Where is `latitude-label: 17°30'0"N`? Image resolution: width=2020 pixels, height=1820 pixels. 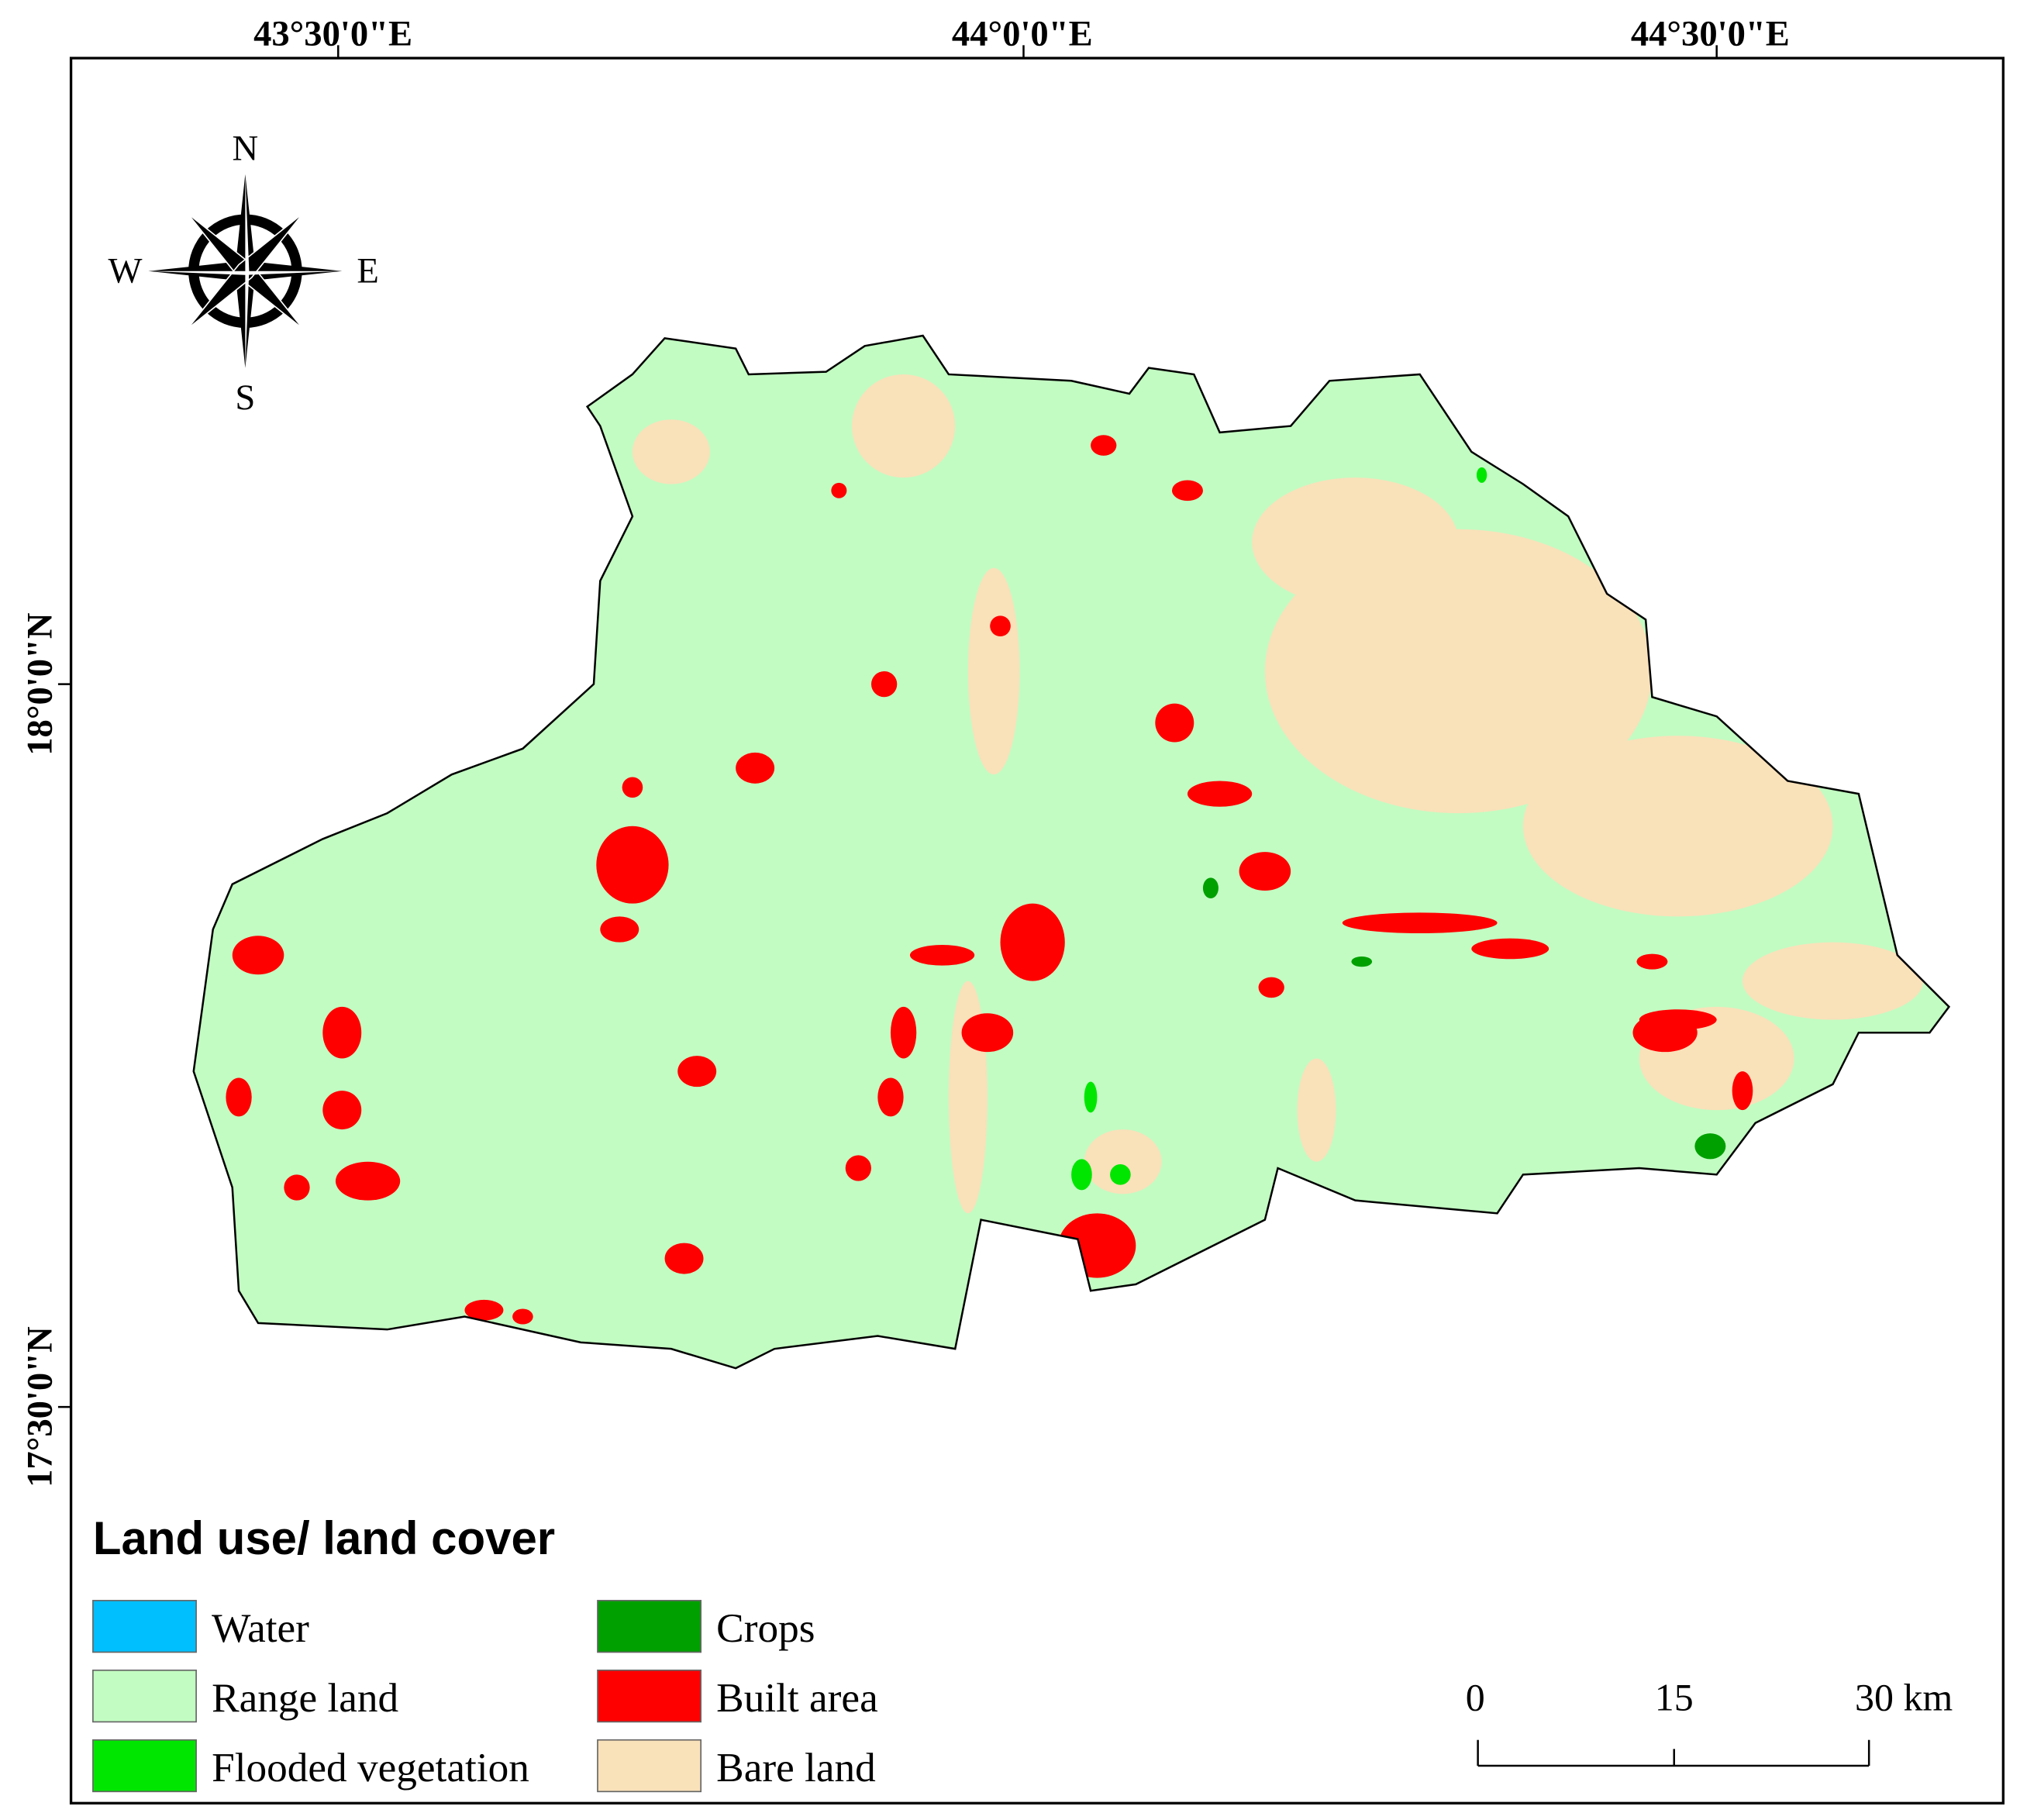 latitude-label: 17°30'0"N is located at coordinates (40, 1407).